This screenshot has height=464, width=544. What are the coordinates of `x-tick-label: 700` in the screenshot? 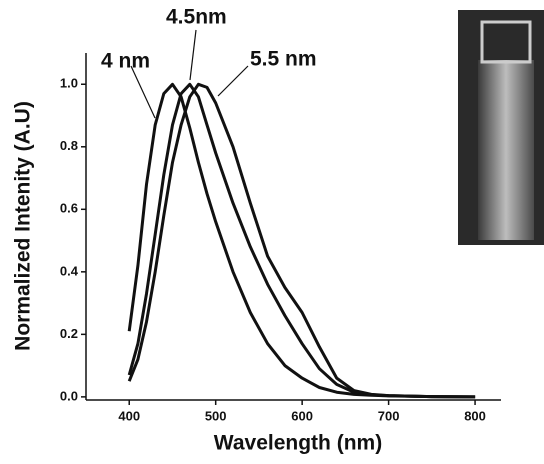 It's located at (389, 415).